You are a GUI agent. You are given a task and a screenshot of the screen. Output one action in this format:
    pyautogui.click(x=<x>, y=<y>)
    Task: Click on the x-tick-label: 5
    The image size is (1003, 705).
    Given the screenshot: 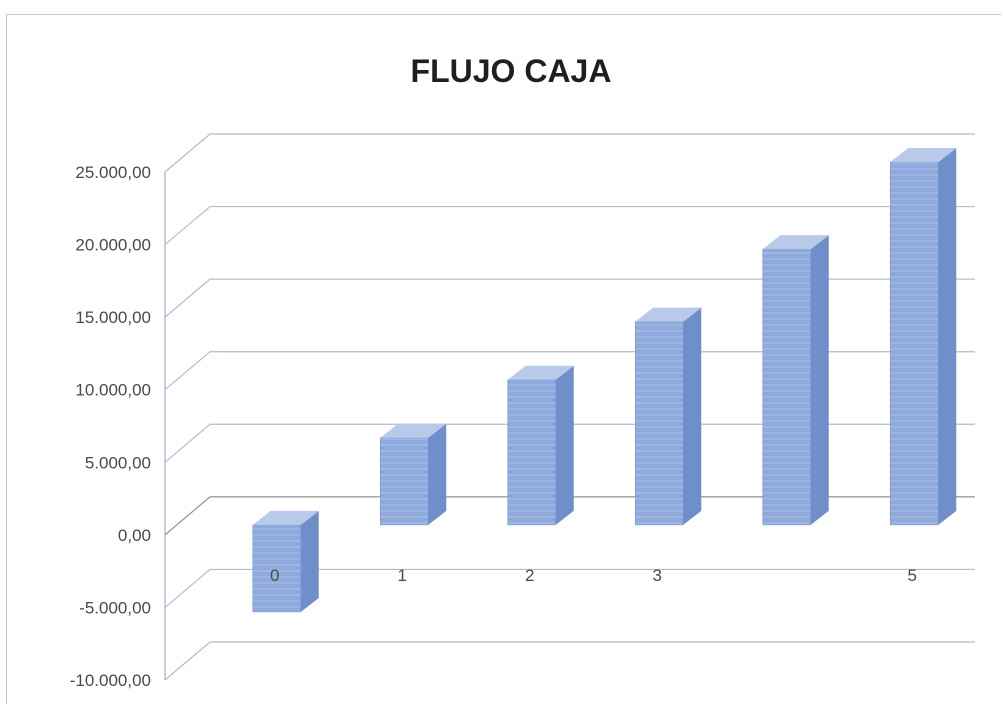 What is the action you would take?
    pyautogui.click(x=912, y=575)
    